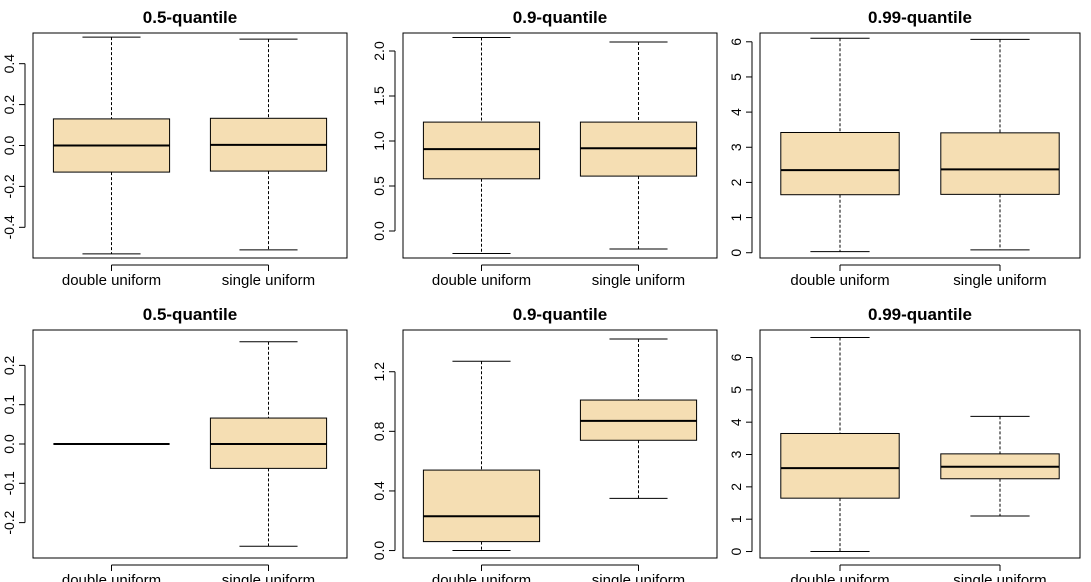 The width and height of the screenshot is (1091, 582). I want to click on y-tick-label: -0.1, so click(9, 483).